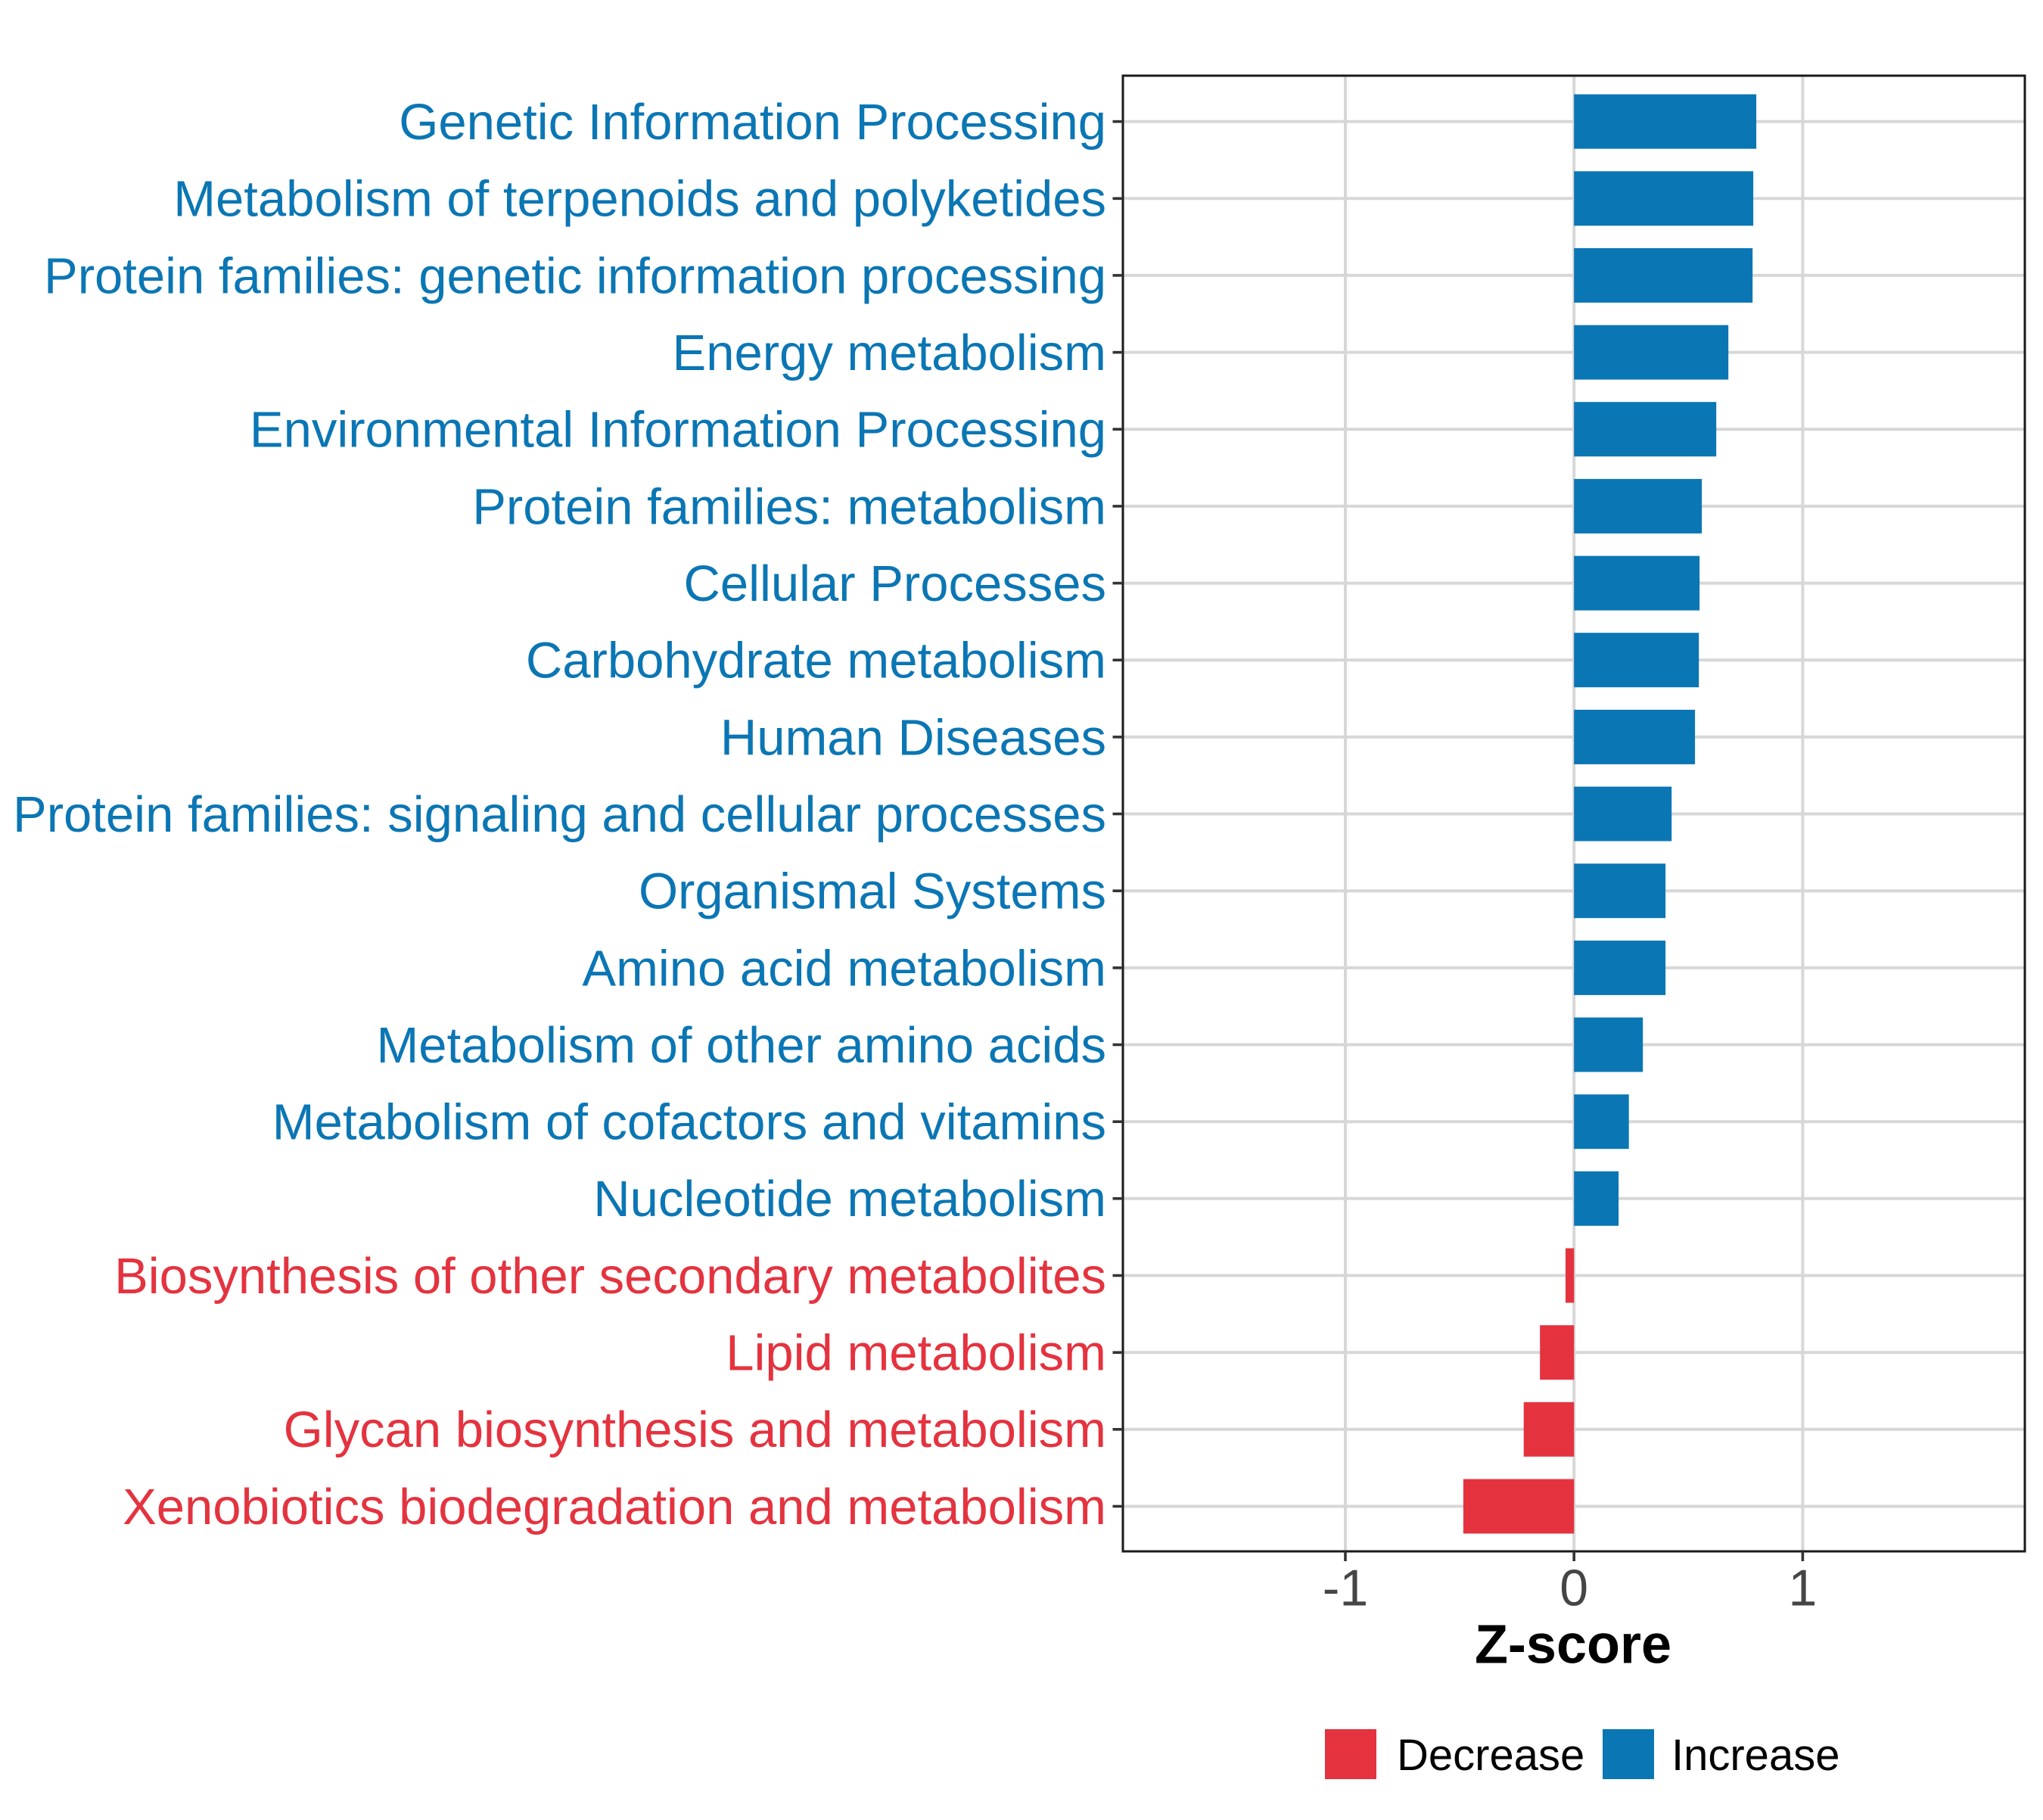  Describe the element at coordinates (913, 737) in the screenshot. I see `svg-text: Human Diseases` at that location.